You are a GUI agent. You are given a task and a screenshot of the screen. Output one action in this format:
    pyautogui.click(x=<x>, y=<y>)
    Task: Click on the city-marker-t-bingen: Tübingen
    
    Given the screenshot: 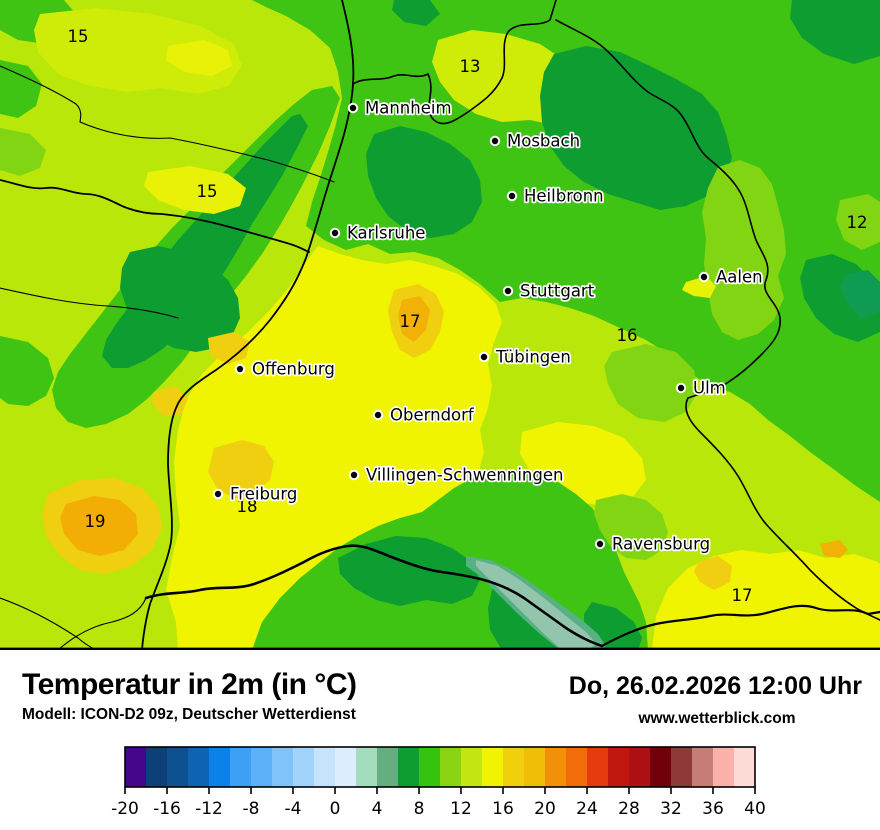 What is the action you would take?
    pyautogui.click(x=525, y=357)
    